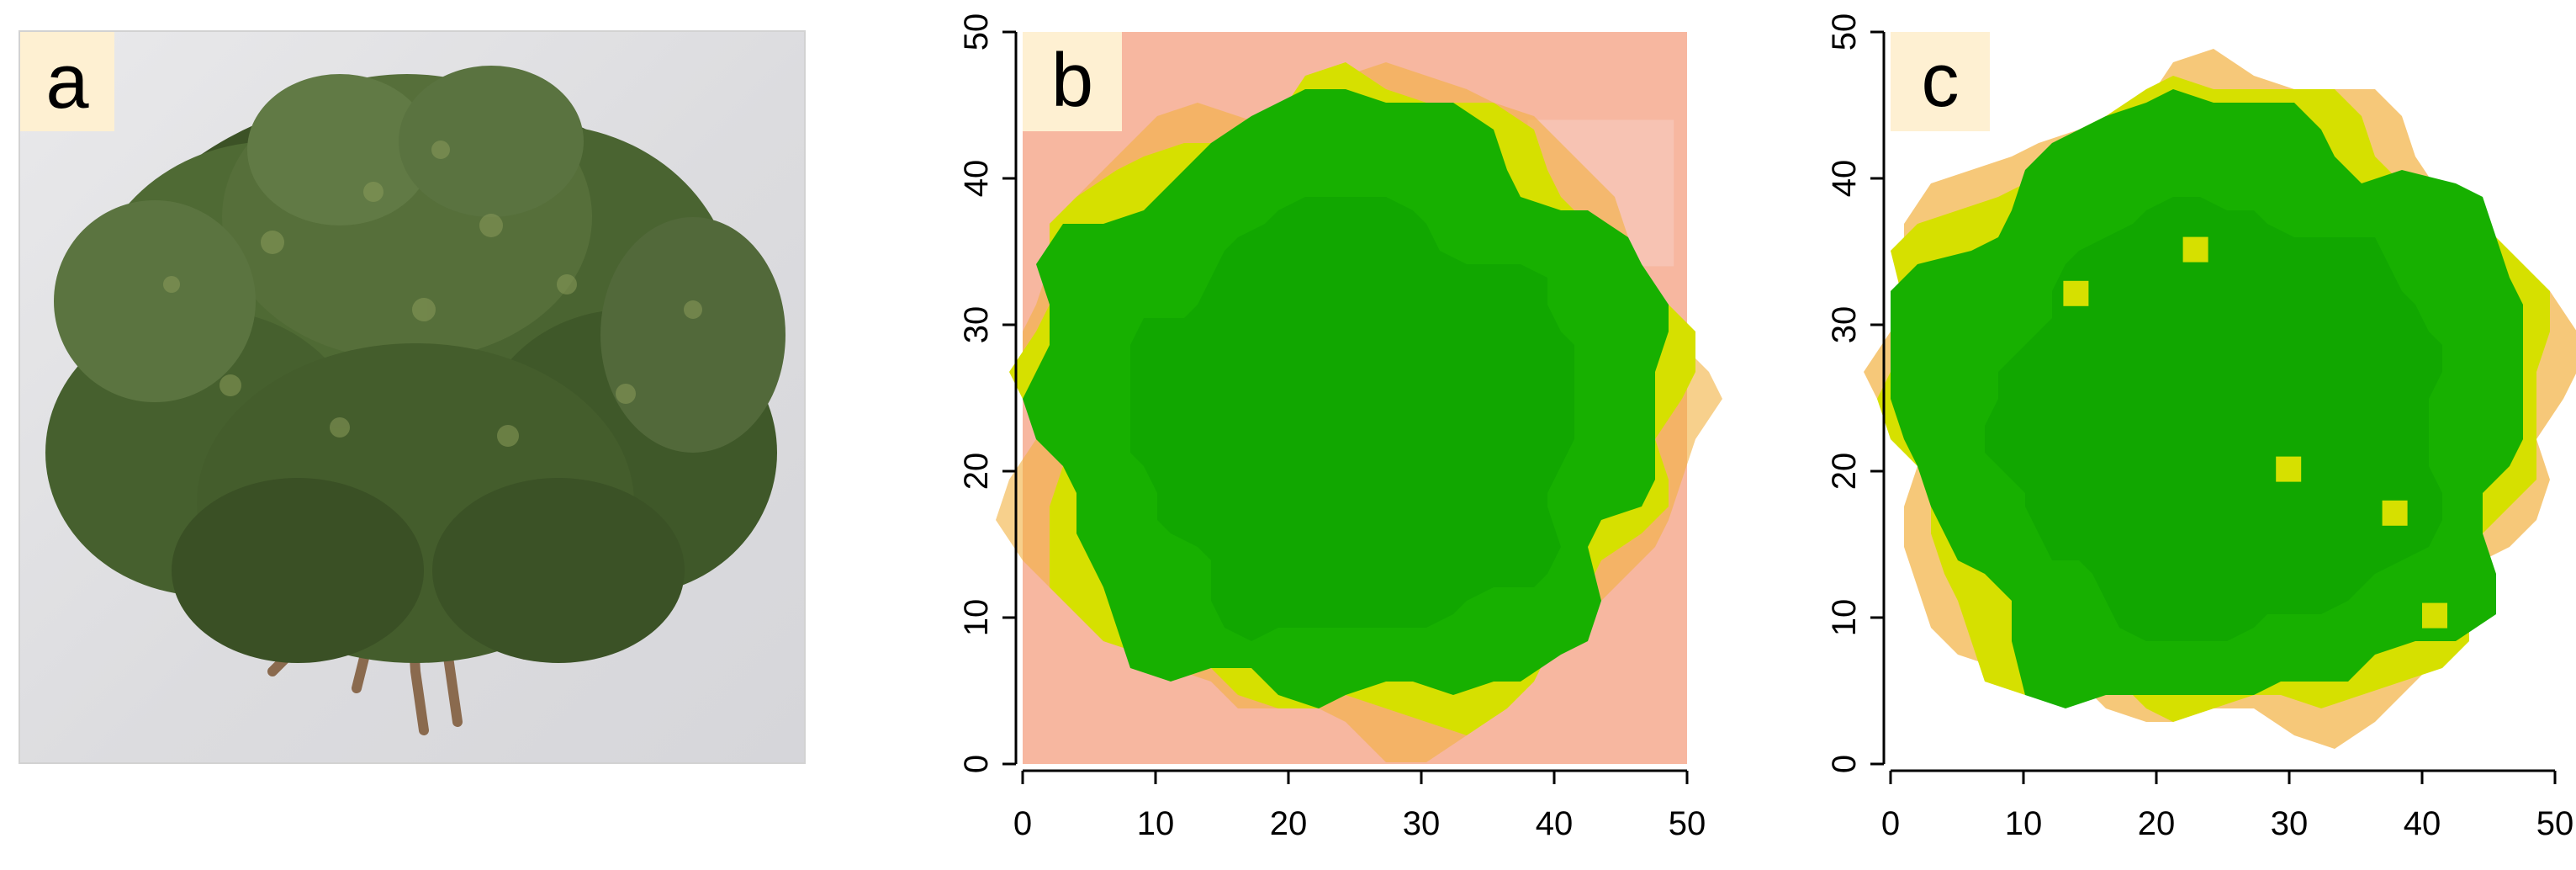 This screenshot has height=870, width=2576. I want to click on panel-label-a: a, so click(67, 81).